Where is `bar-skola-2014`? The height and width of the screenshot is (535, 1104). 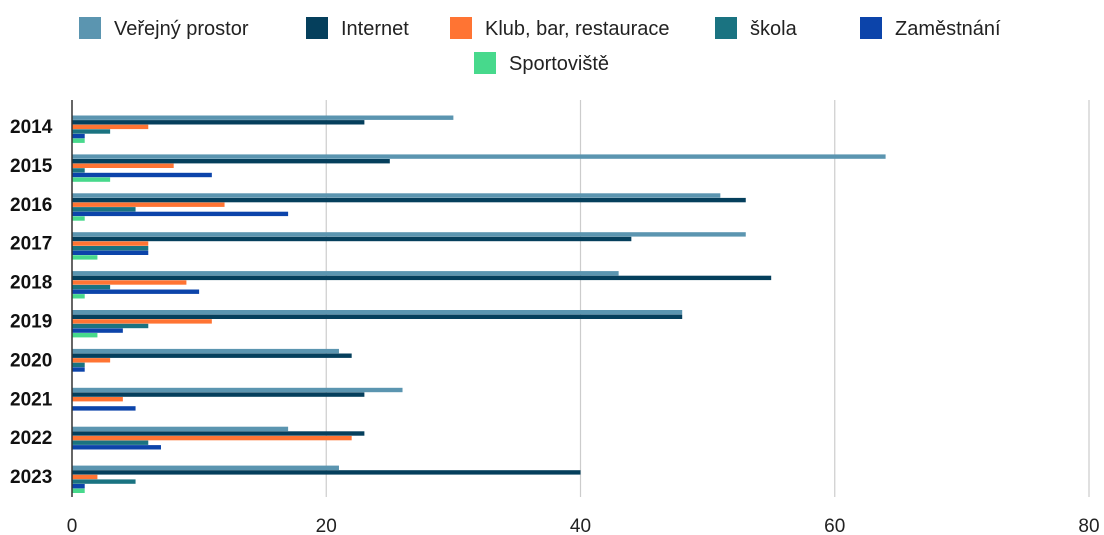 bar-skola-2014 is located at coordinates (91, 131).